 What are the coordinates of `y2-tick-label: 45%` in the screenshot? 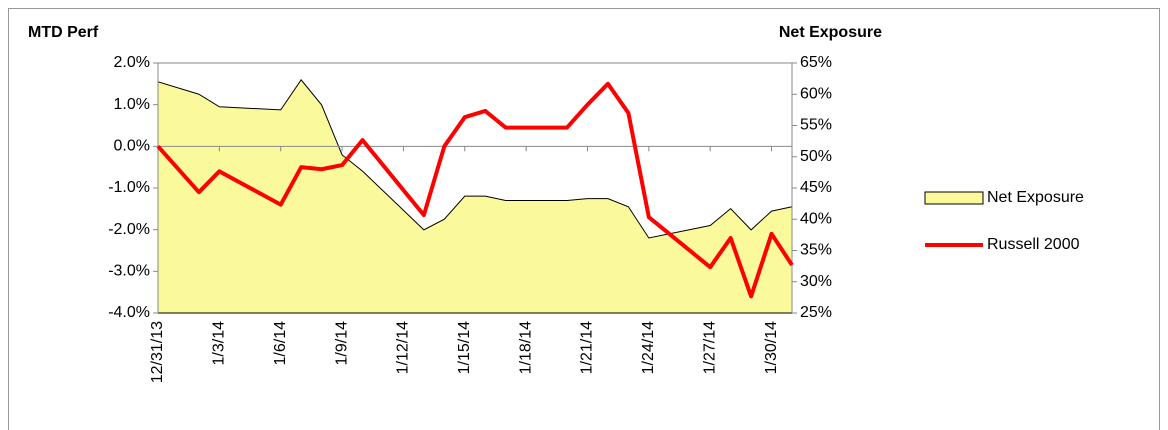 It's located at (816, 187).